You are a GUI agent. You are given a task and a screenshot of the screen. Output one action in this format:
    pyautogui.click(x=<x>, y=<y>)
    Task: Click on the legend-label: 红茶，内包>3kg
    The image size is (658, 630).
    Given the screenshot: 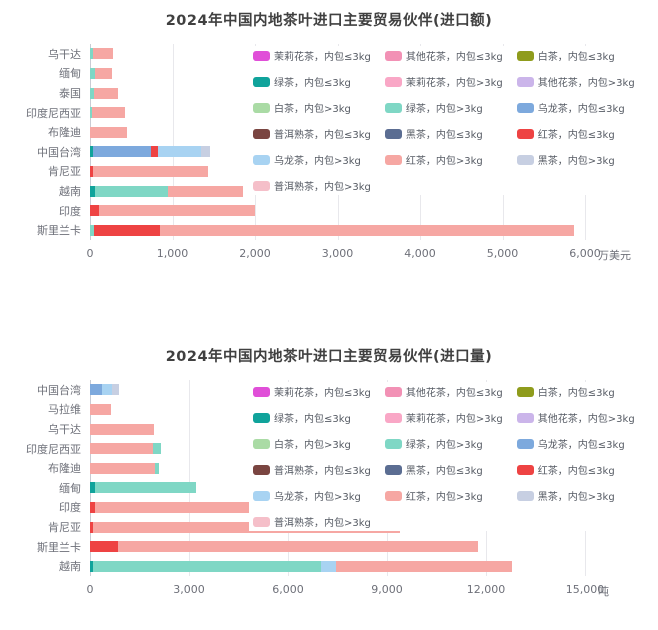 What is the action you would take?
    pyautogui.click(x=444, y=161)
    